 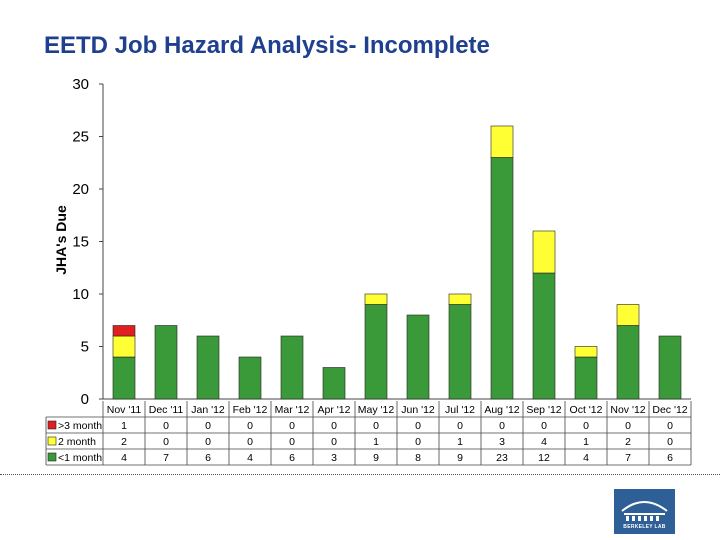 What do you see at coordinates (418, 410) in the screenshot?
I see `x-tick-label: Jun '12` at bounding box center [418, 410].